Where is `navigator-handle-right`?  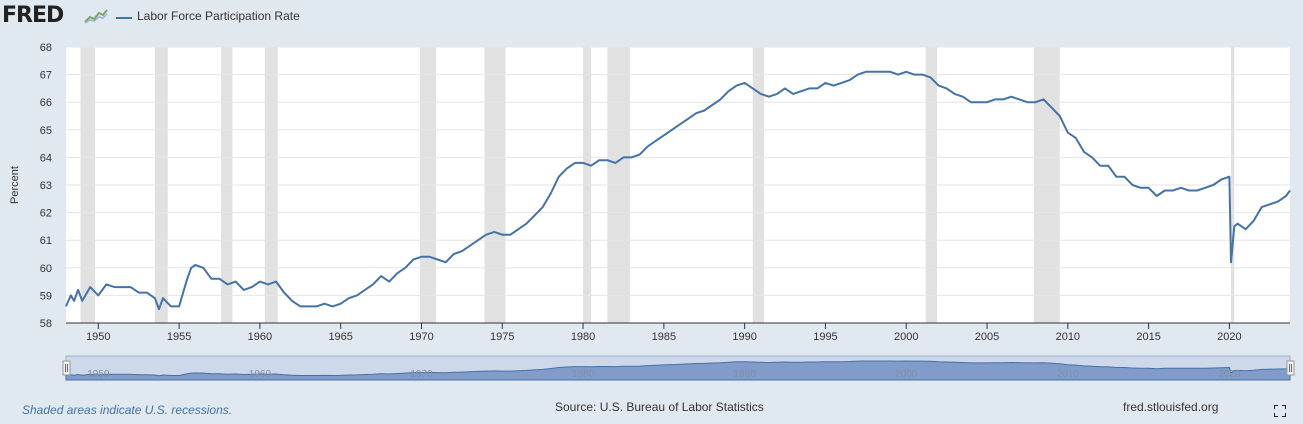
navigator-handle-right is located at coordinates (1290, 368).